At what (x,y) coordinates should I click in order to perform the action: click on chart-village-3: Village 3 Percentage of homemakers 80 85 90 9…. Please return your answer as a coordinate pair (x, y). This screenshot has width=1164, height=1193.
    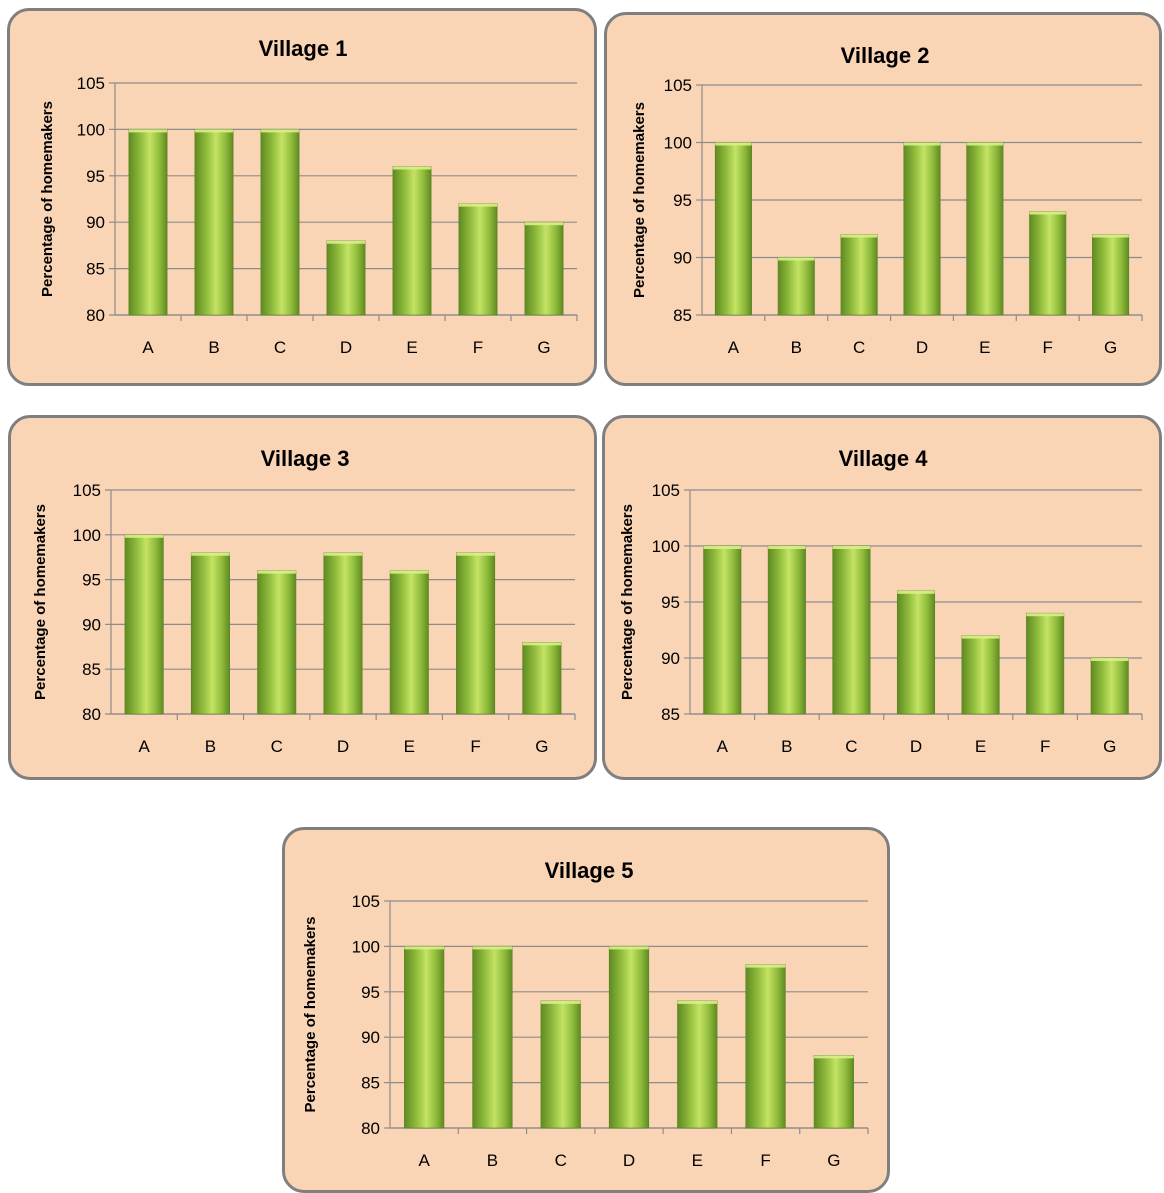
    Looking at the image, I should click on (304, 601).